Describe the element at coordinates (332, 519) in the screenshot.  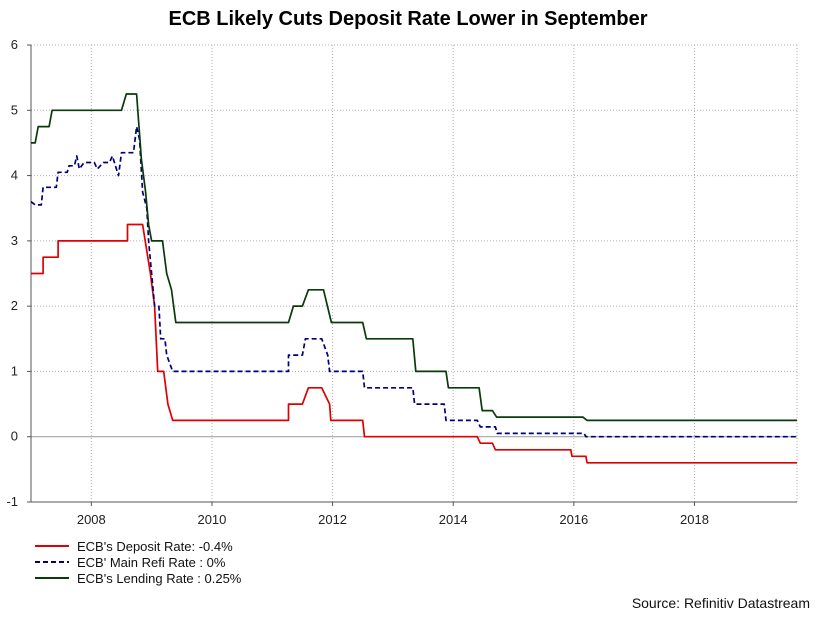
I see `x-tick-label: 2012` at that location.